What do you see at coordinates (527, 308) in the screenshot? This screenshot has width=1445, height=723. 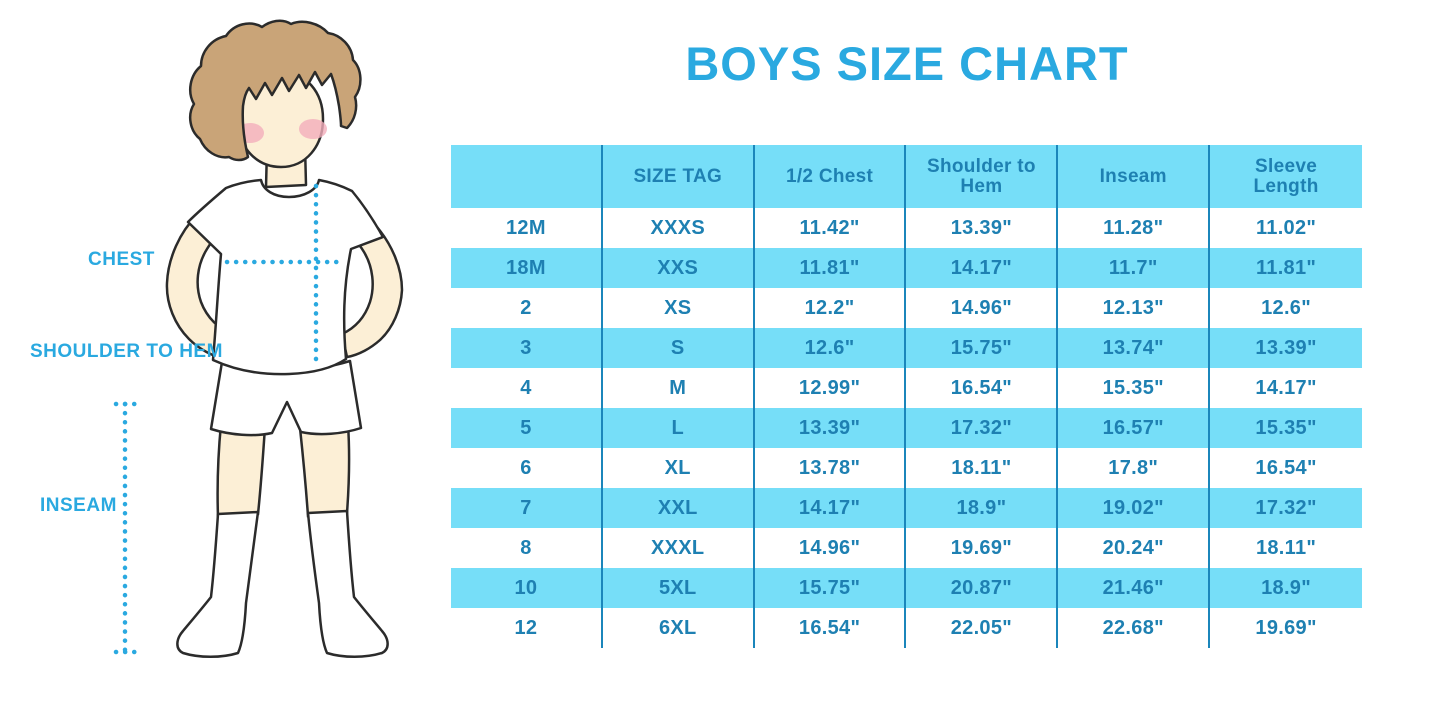 I see `table-cell: 2` at bounding box center [527, 308].